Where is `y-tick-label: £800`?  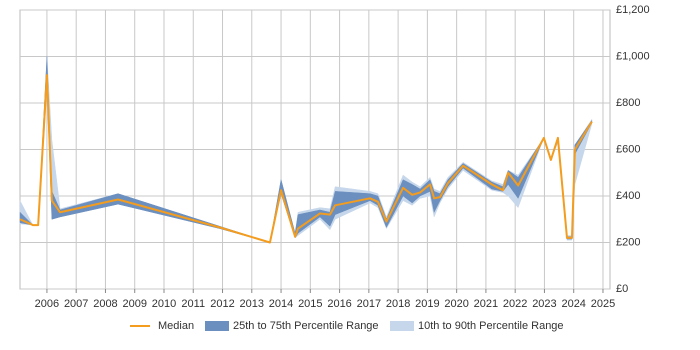 y-tick-label: £800 is located at coordinates (628, 103).